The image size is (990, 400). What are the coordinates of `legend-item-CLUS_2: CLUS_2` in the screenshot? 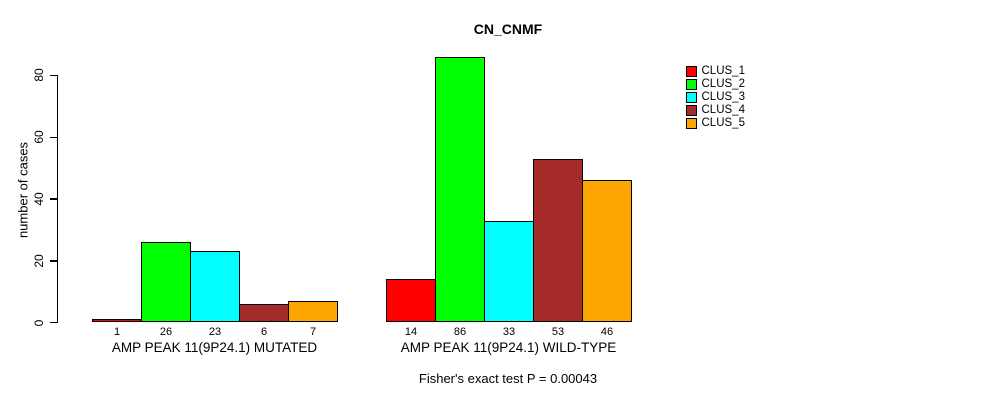 It's located at (715, 84).